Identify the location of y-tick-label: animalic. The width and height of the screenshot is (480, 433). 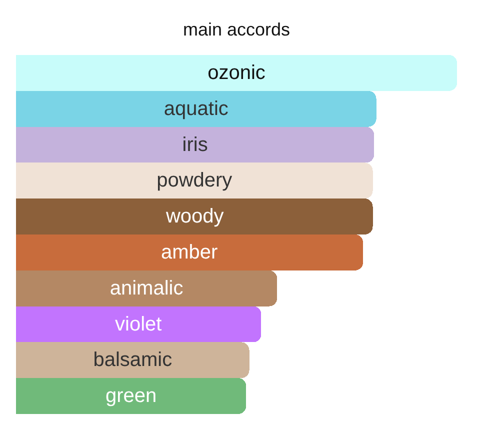
(147, 288).